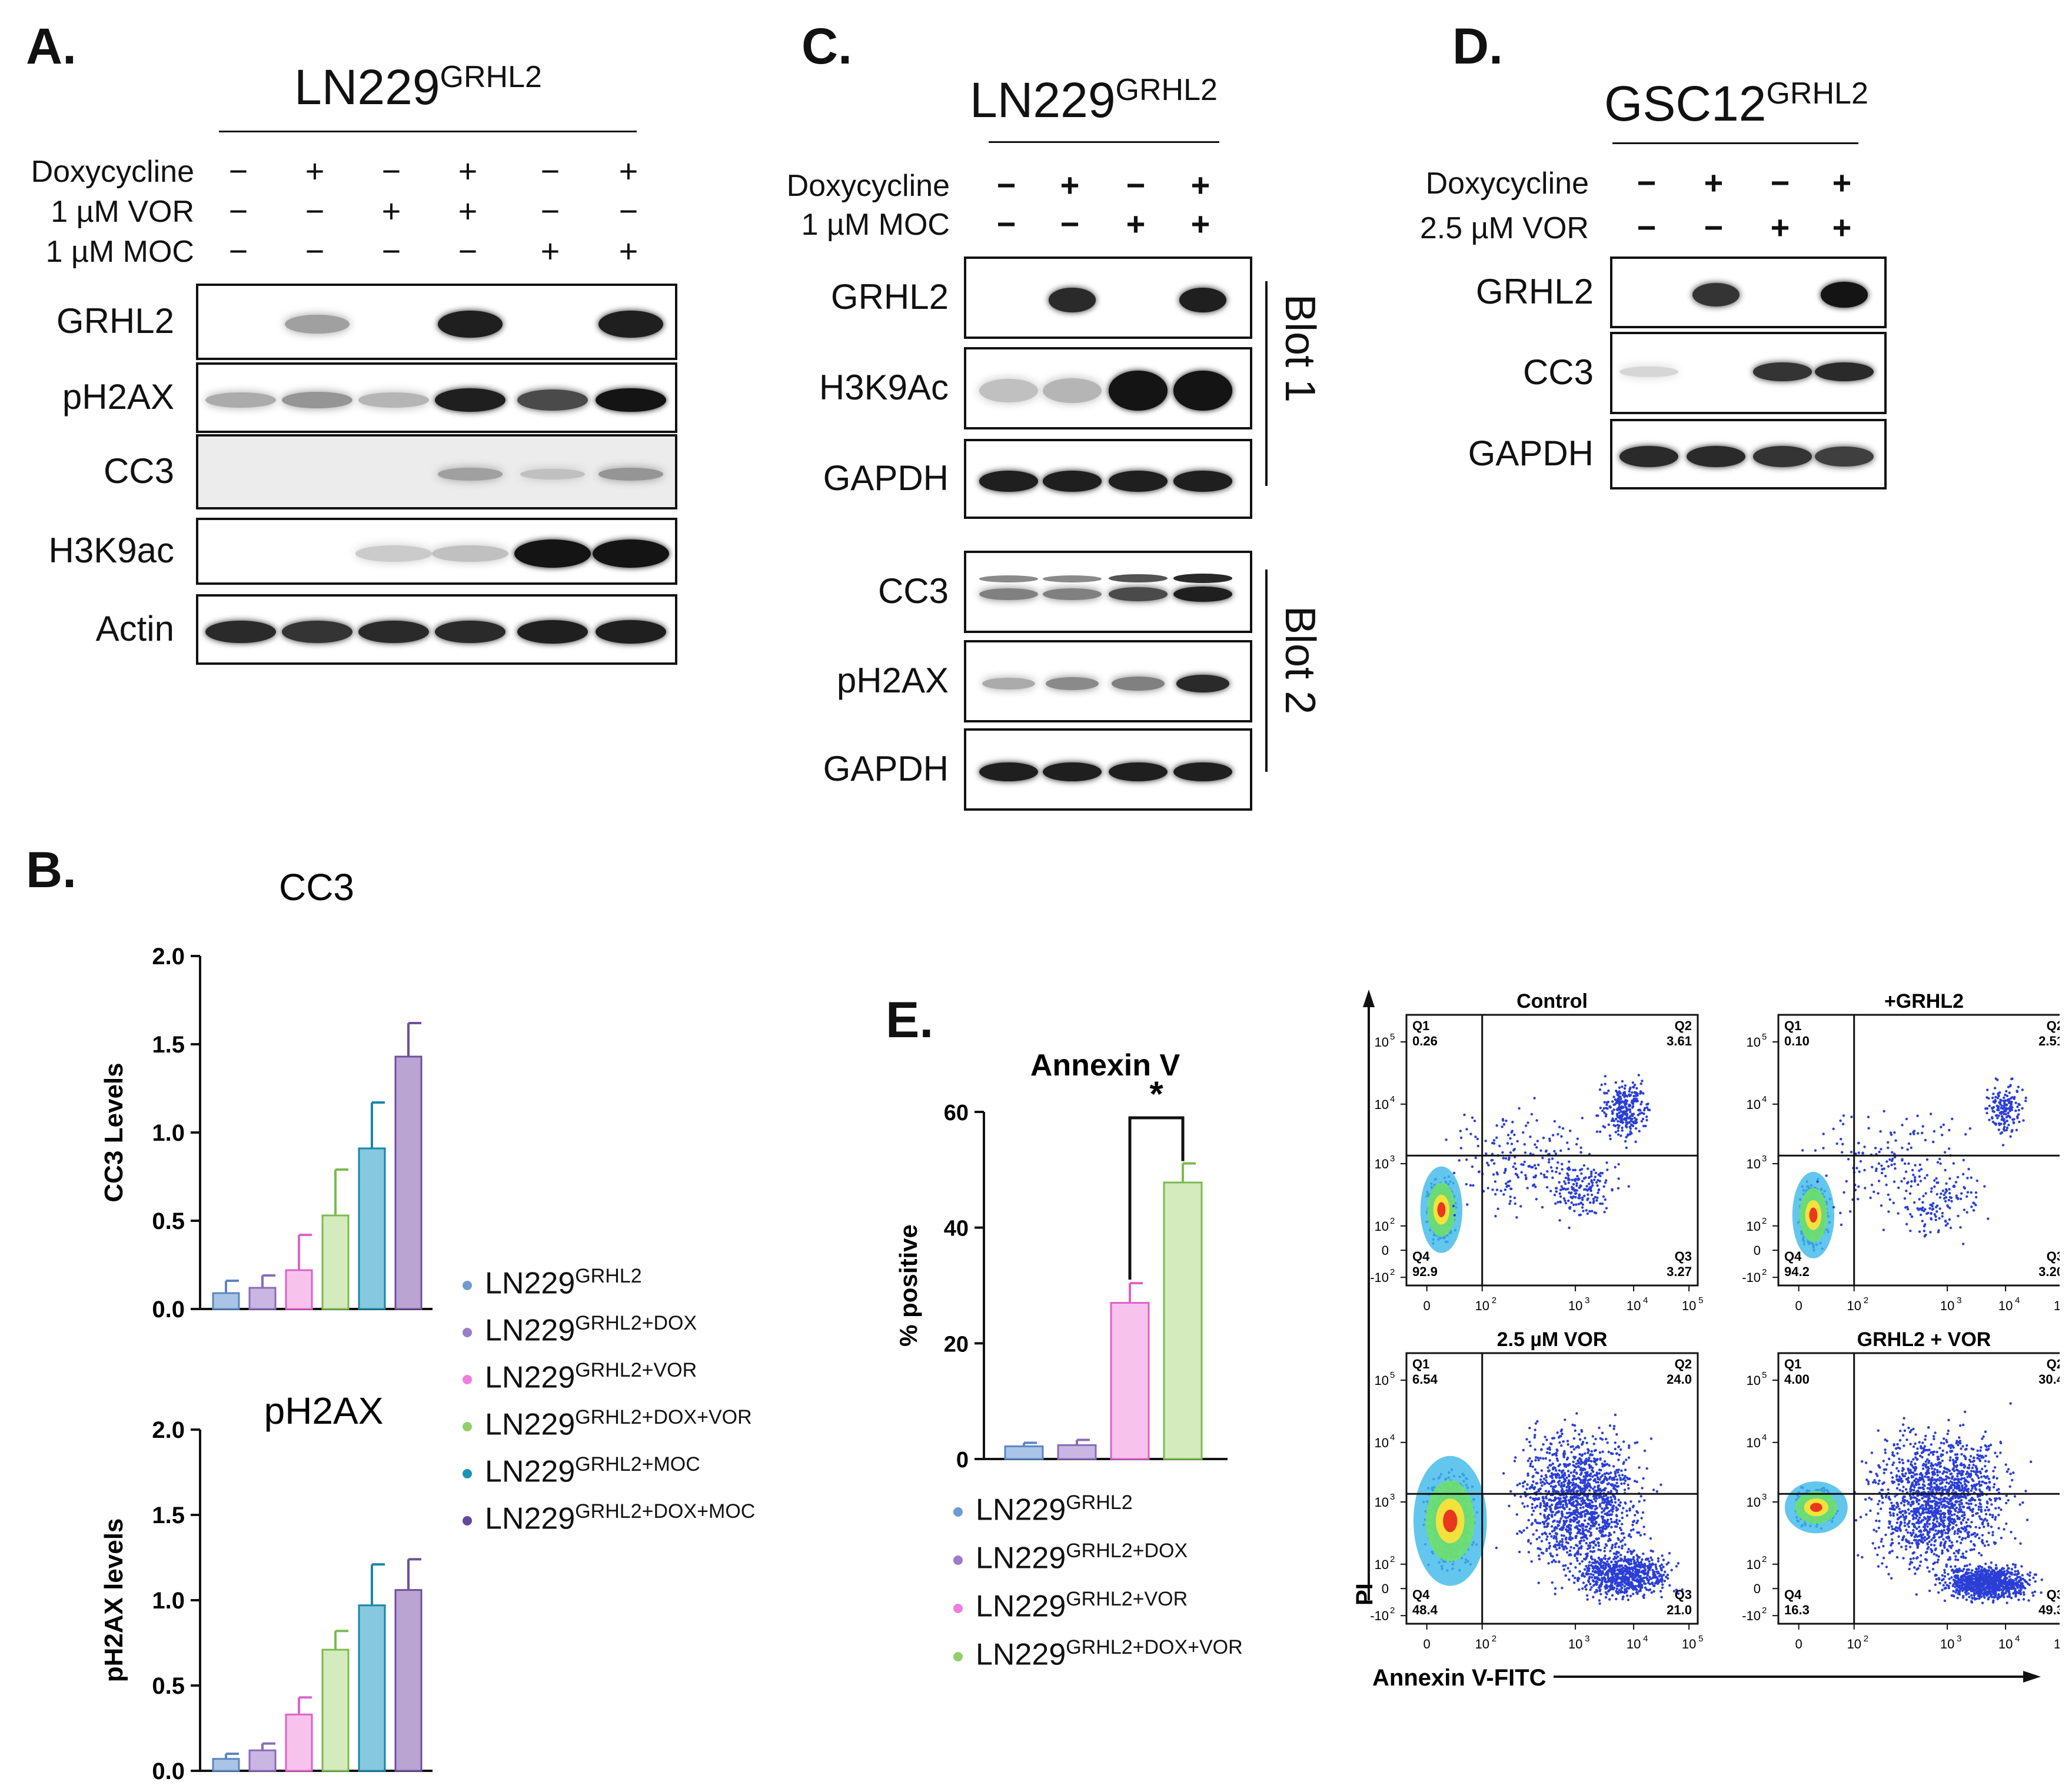 This screenshot has height=1792, width=2072. Describe the element at coordinates (609, 1518) in the screenshot. I see `legend-item: LN229GRHL2+DOX+MOC` at that location.